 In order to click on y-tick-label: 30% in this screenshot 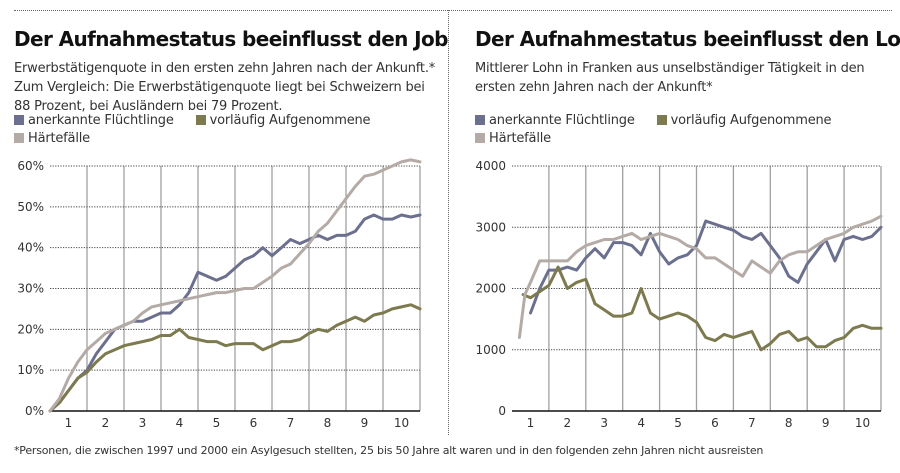, I will do `click(30, 289)`.